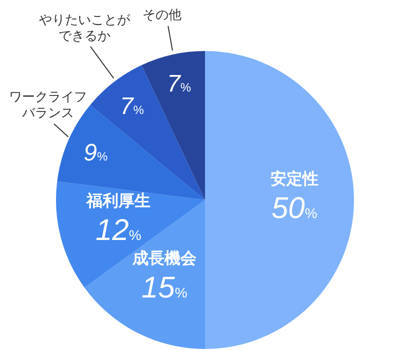  What do you see at coordinates (84, 28) in the screenshot?
I see `slice-label: やりたいことができるか` at bounding box center [84, 28].